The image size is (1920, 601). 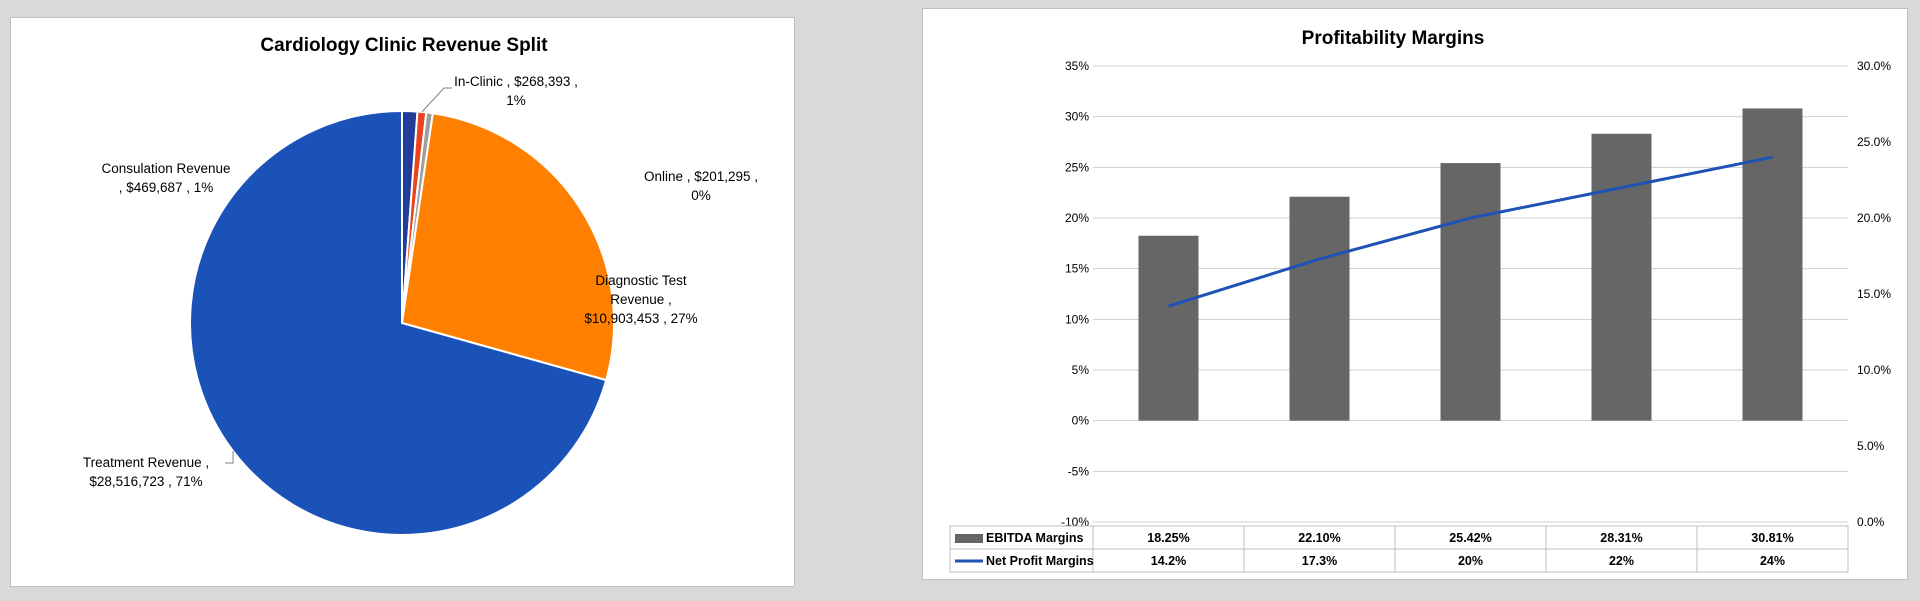 I want to click on data-table-cell: 20%, so click(x=1470, y=561).